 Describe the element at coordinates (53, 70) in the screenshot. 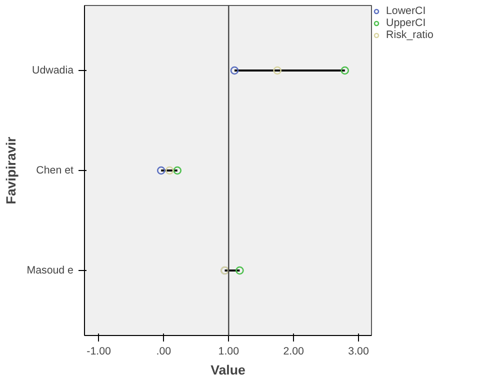

I see `y-tick-label: Udwadia` at that location.